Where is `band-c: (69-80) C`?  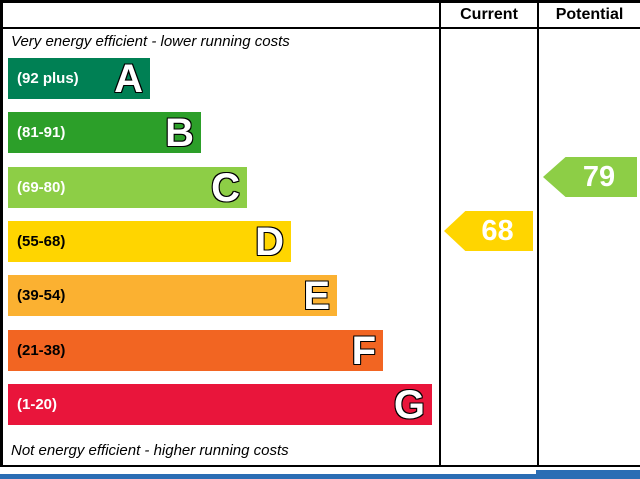
band-c: (69-80) C is located at coordinates (127, 187).